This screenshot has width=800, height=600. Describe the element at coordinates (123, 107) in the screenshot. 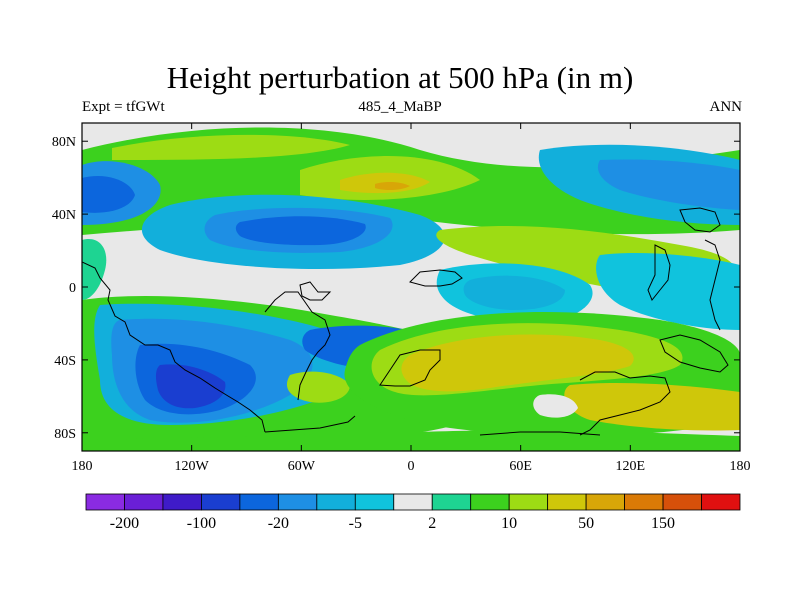

I see `experiment-label: Expt = tfGWt` at that location.